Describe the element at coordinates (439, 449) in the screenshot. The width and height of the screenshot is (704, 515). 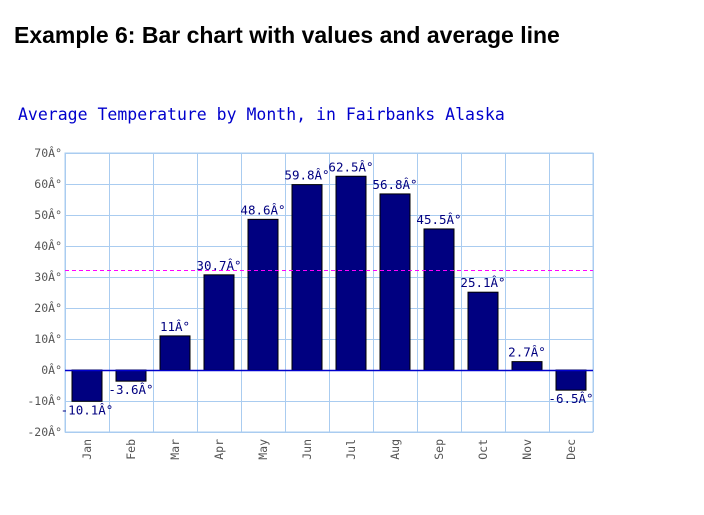
I see `x-tick-label: Sep` at that location.